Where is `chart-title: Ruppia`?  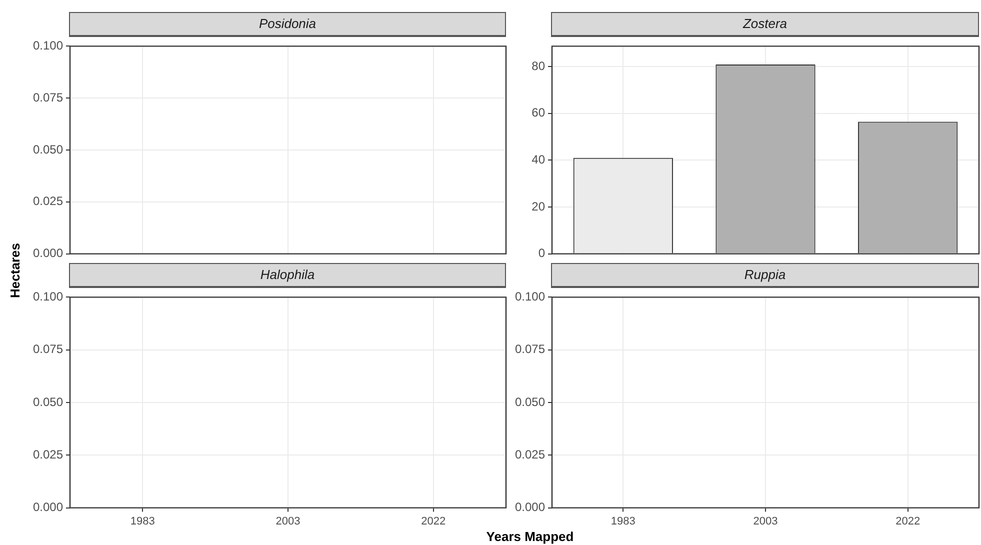 chart-title: Ruppia is located at coordinates (765, 275).